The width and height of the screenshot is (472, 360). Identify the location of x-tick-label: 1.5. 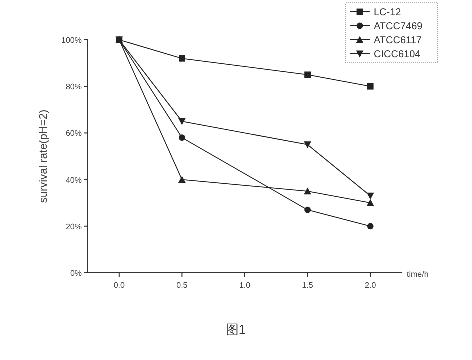
(308, 285).